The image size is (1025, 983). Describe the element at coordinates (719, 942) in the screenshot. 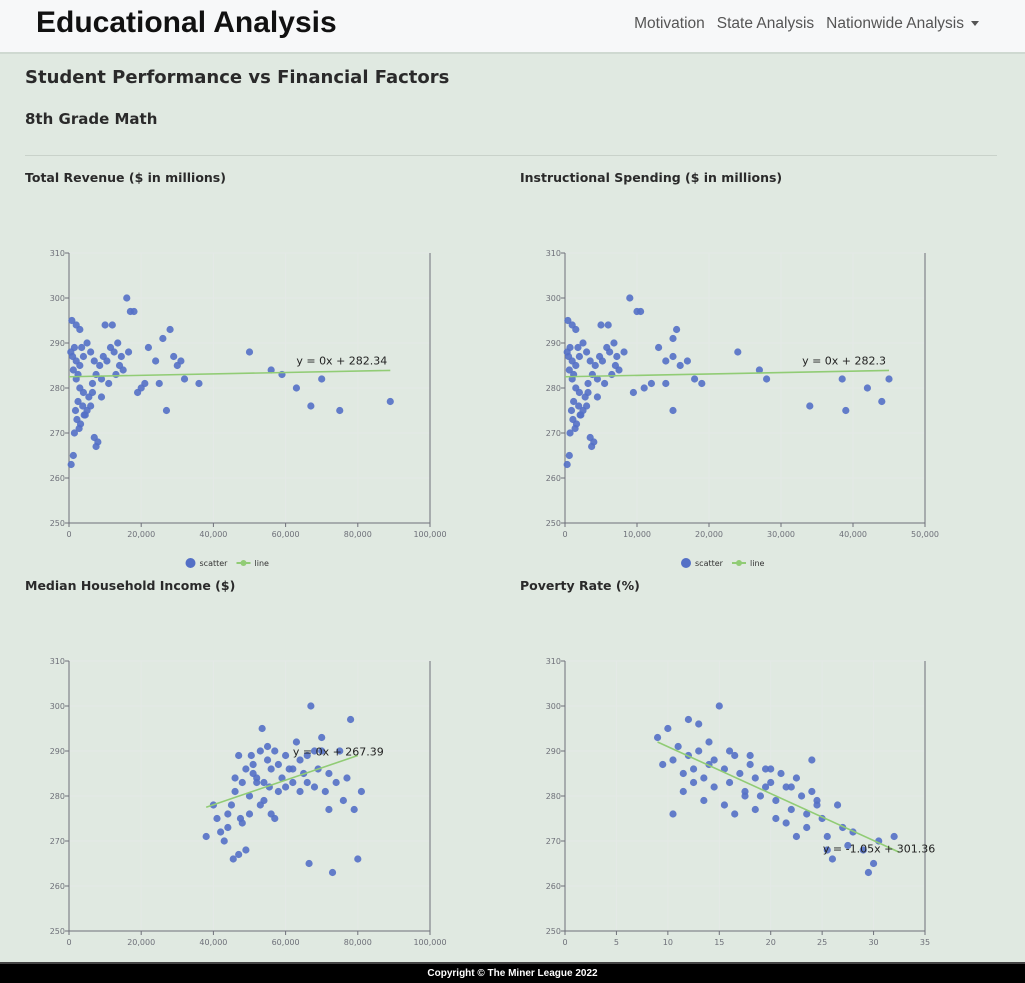

I see `x-tick-label: 15` at that location.